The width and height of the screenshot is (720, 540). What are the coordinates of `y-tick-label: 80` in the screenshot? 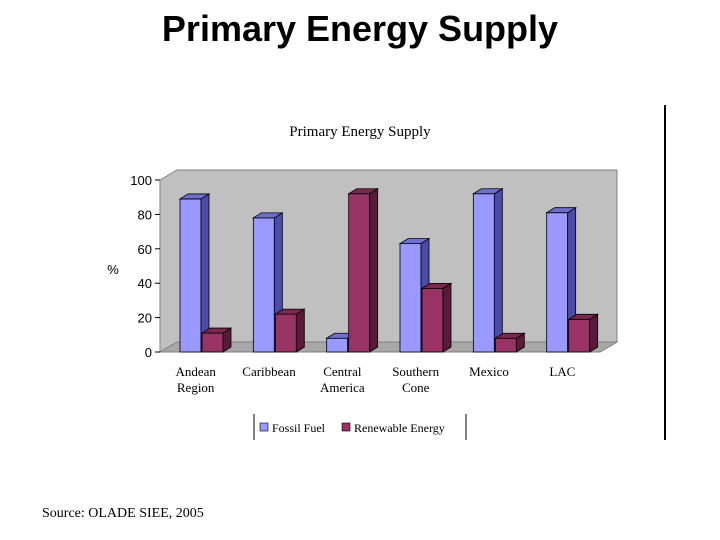 It's located at (145, 214).